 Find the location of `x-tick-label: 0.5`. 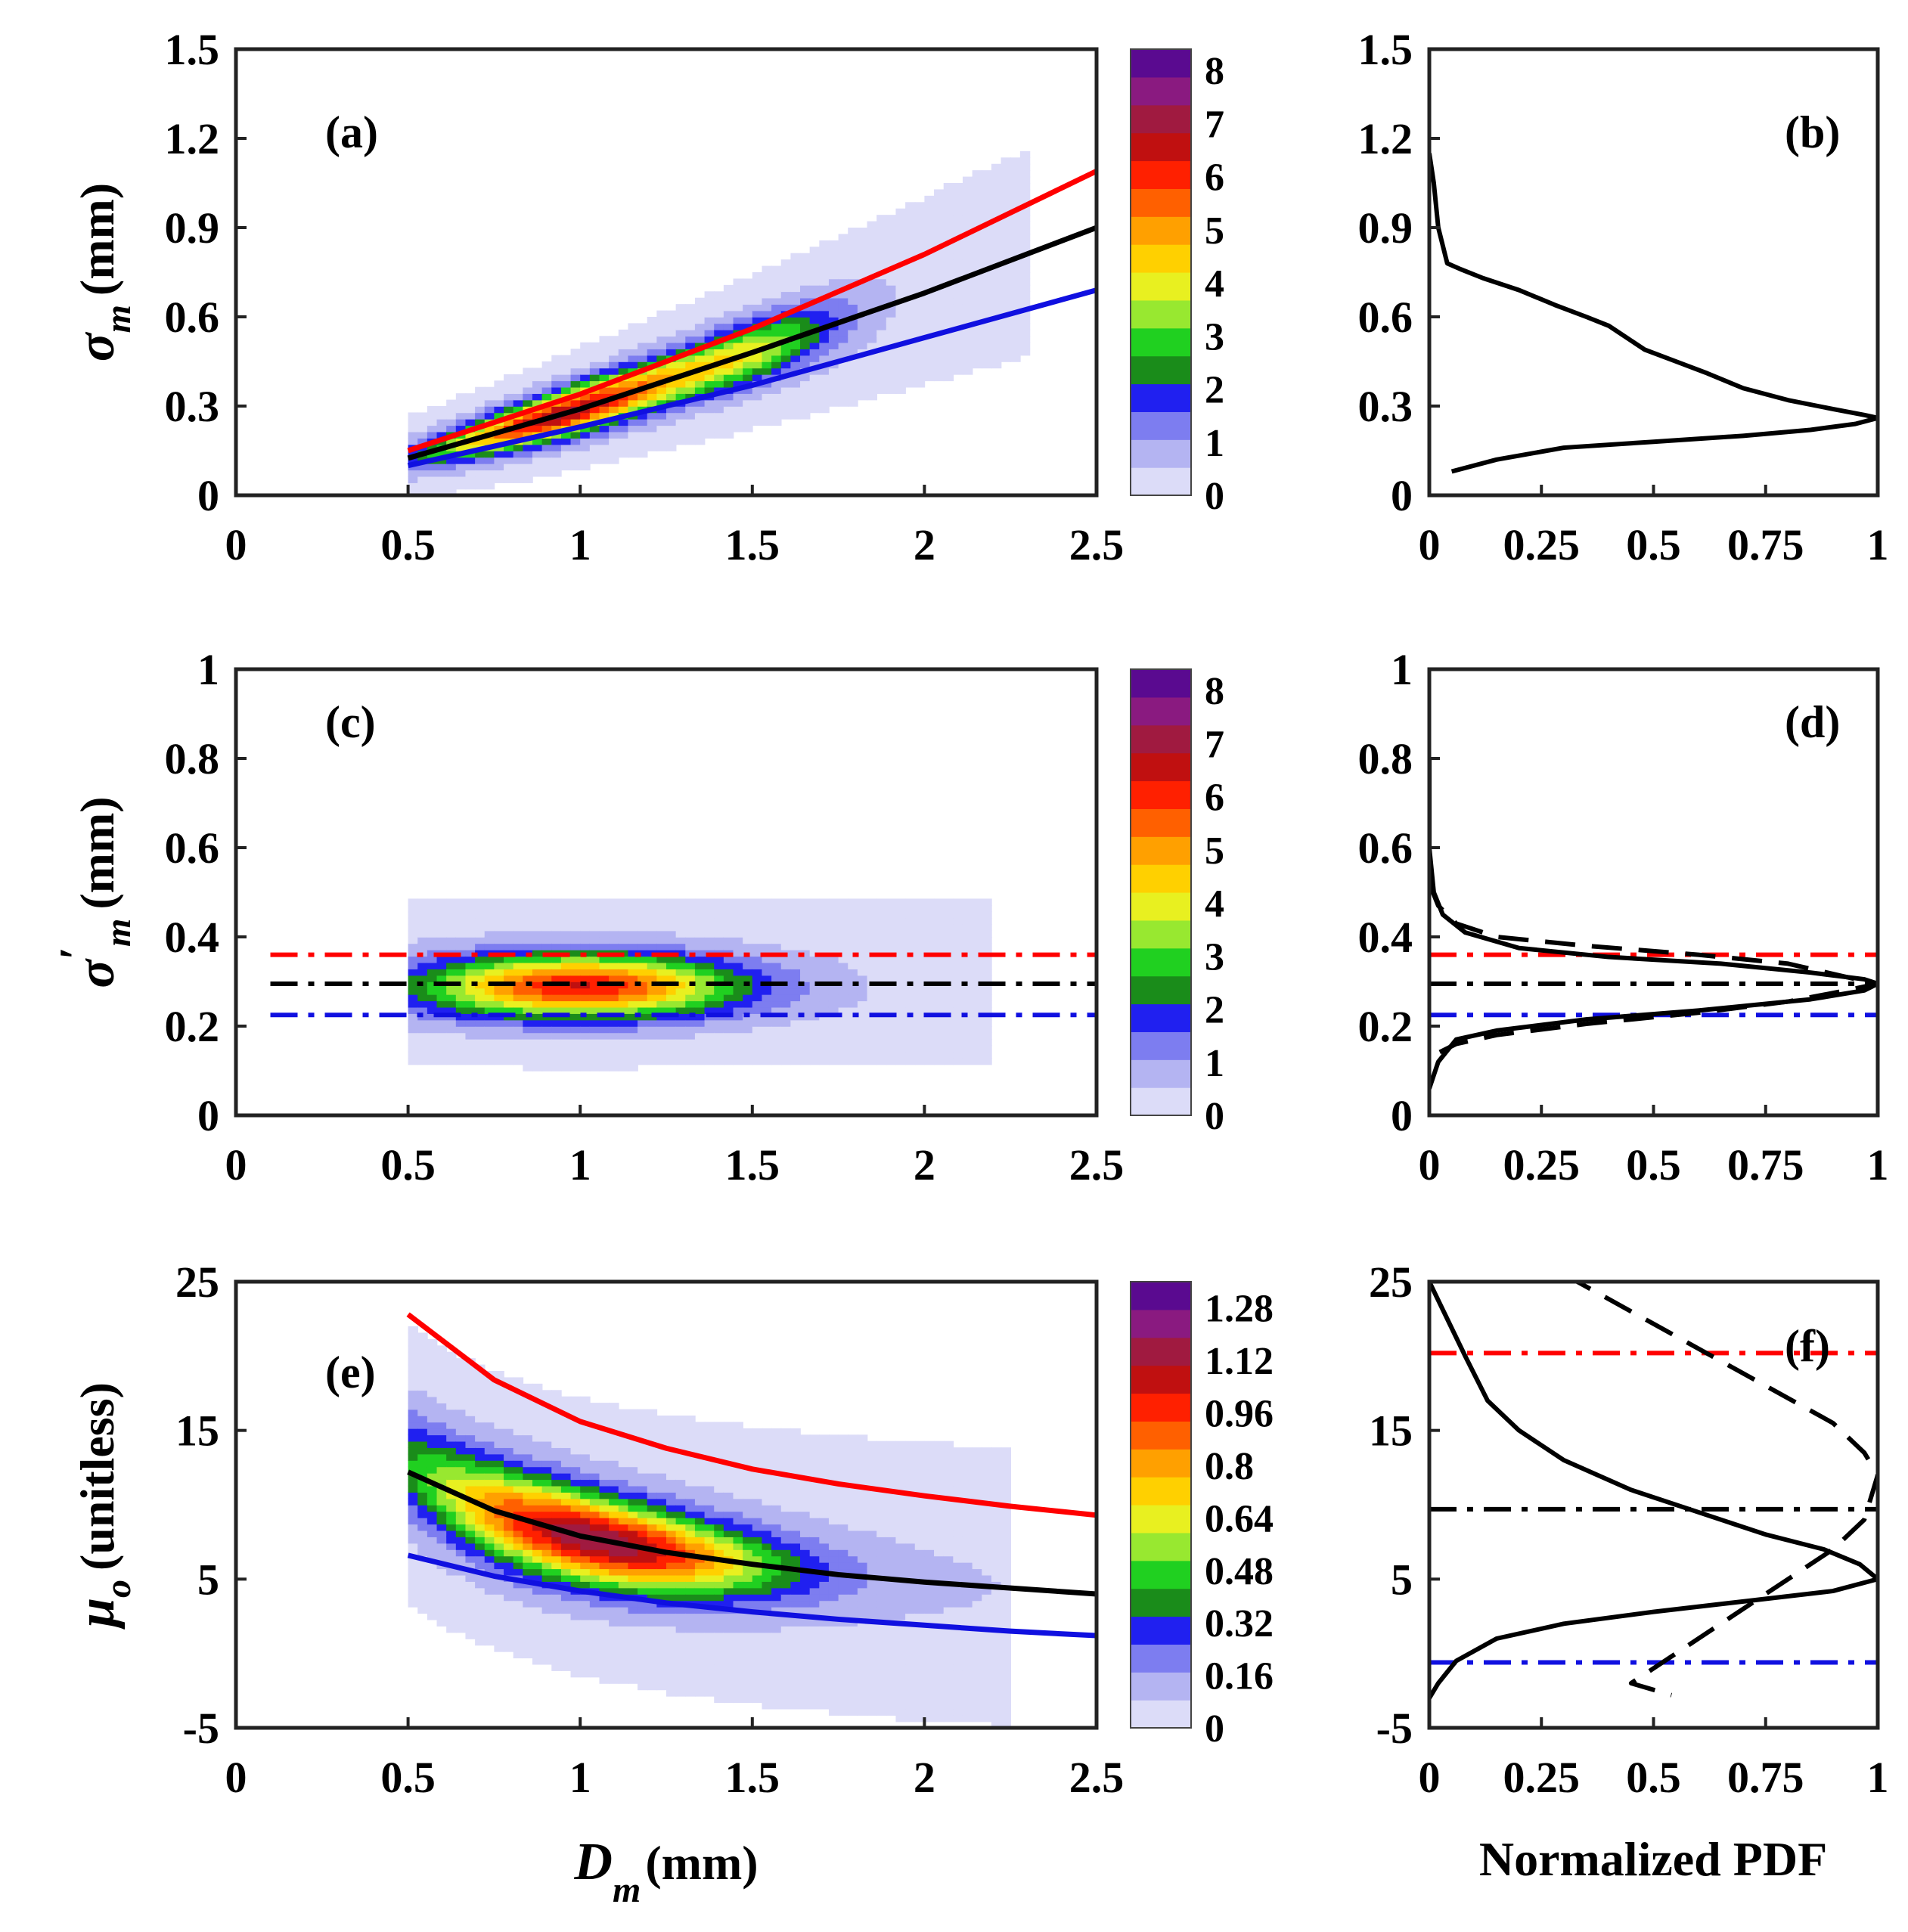

x-tick-label: 0.5 is located at coordinates (1654, 1164).